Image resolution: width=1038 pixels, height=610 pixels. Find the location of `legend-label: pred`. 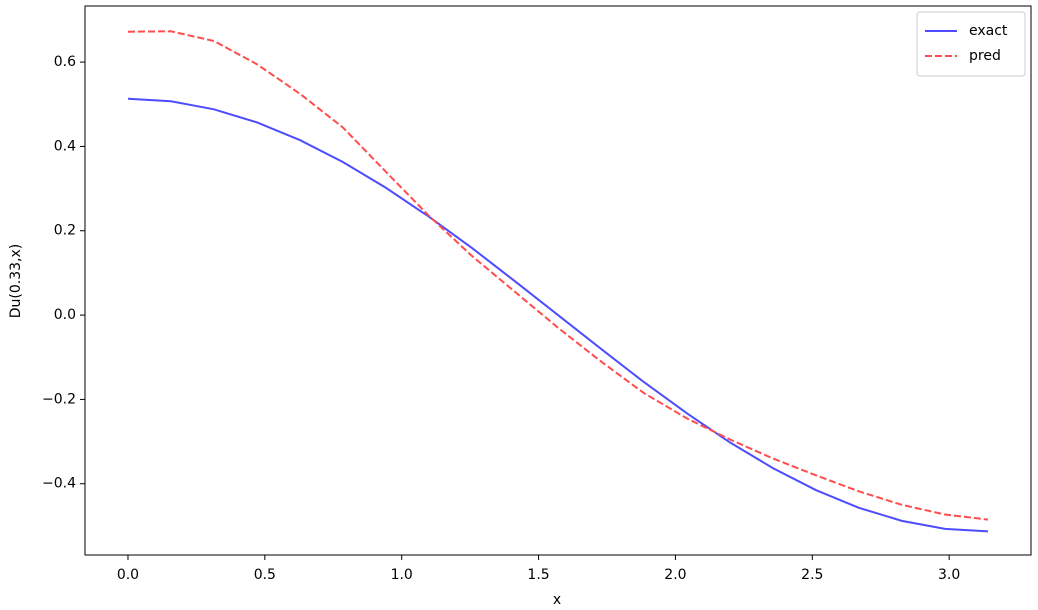

legend-label: pred is located at coordinates (985, 56).